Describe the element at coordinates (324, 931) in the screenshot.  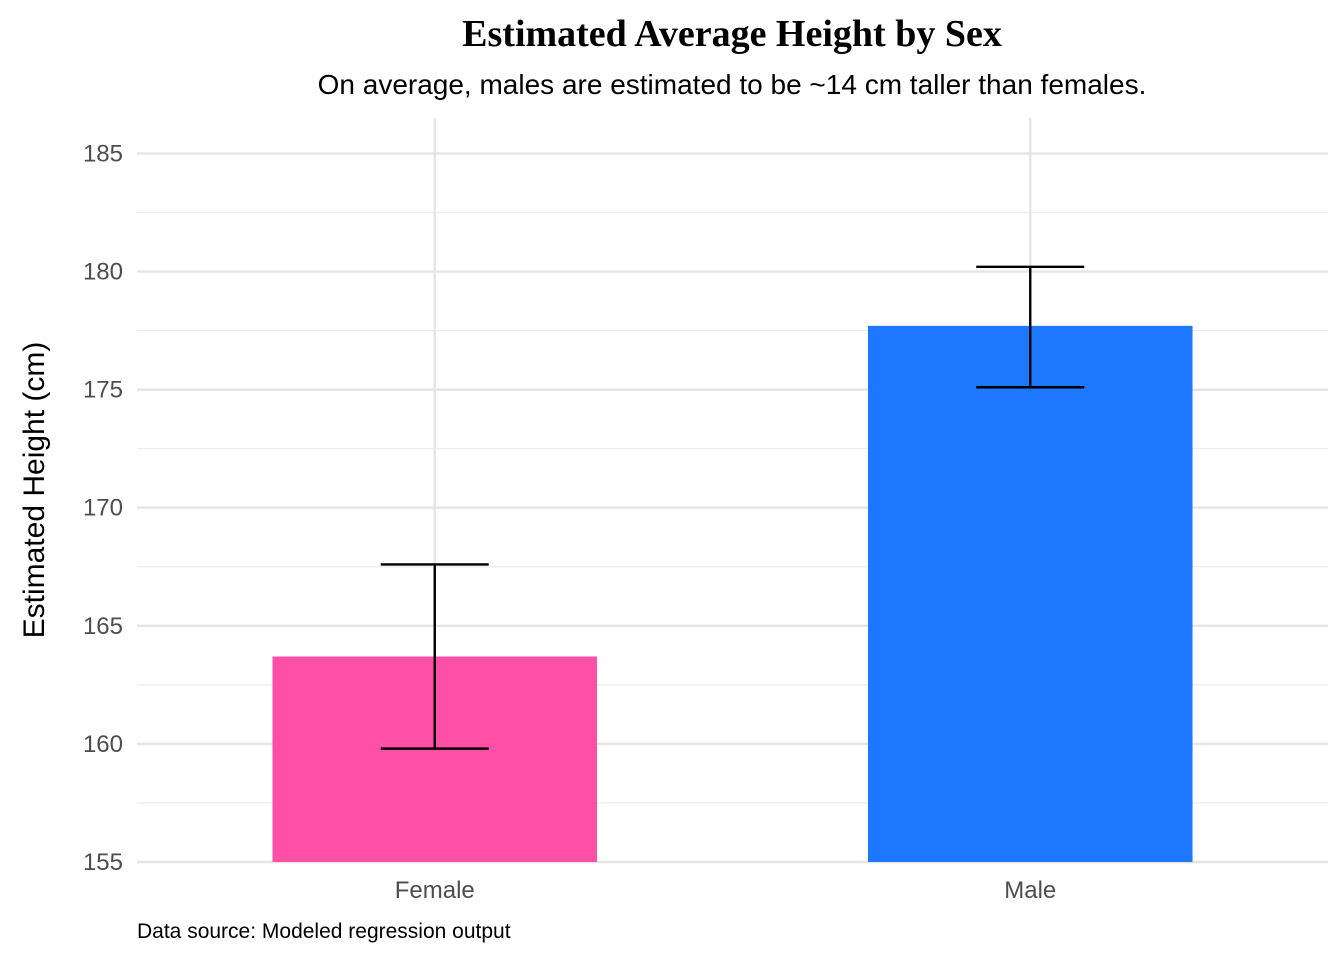
I see `chart-caption: Data source: Modeled regression output` at that location.